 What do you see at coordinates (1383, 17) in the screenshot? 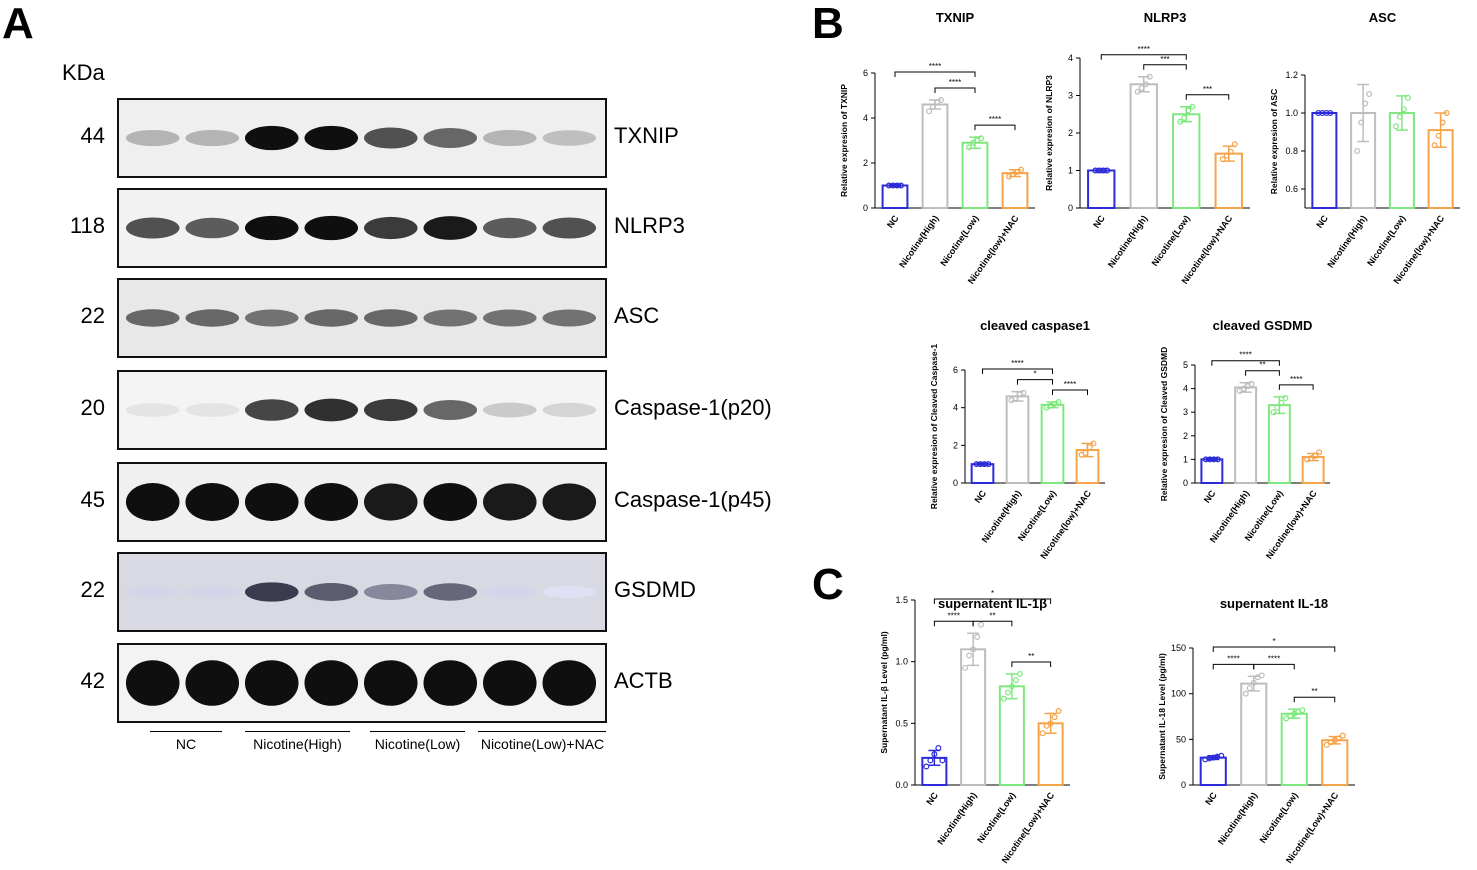
I see `chart-title: ASC` at bounding box center [1383, 17].